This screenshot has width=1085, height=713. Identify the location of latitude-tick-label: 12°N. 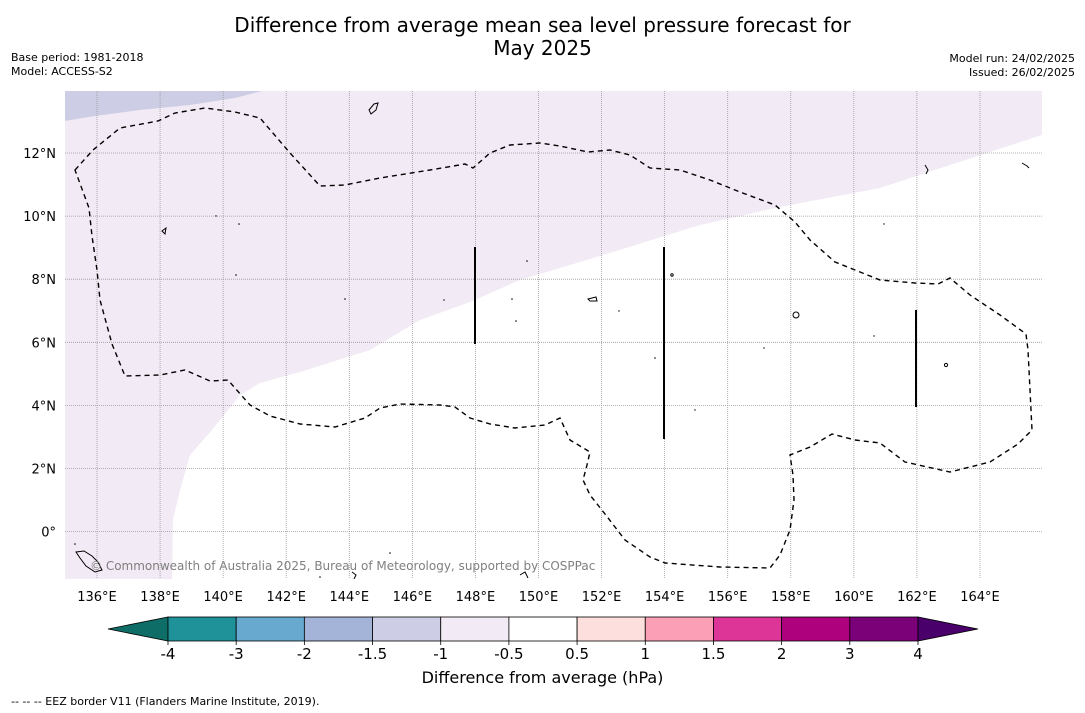
(39, 154).